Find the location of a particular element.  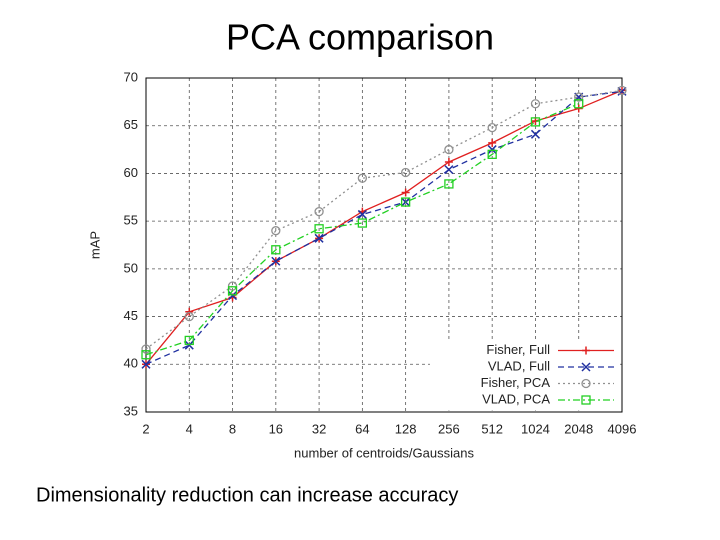

y-tick-label: 65 is located at coordinates (131, 124).